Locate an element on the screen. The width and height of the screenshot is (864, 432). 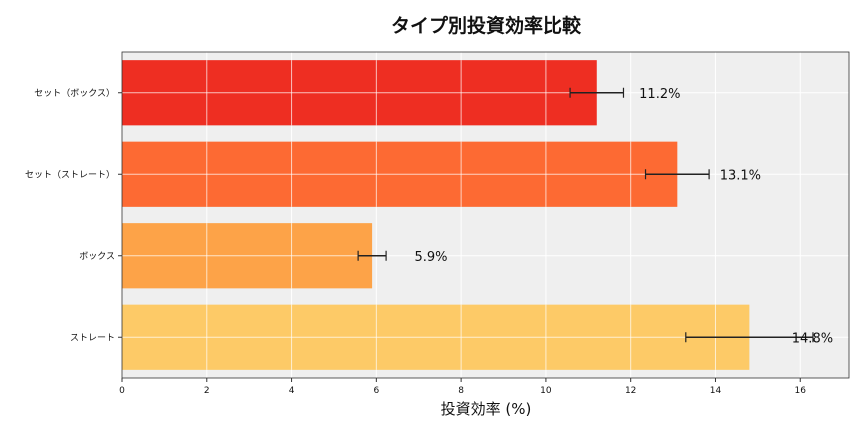
y-tick-label: ストレート is located at coordinates (92, 338).